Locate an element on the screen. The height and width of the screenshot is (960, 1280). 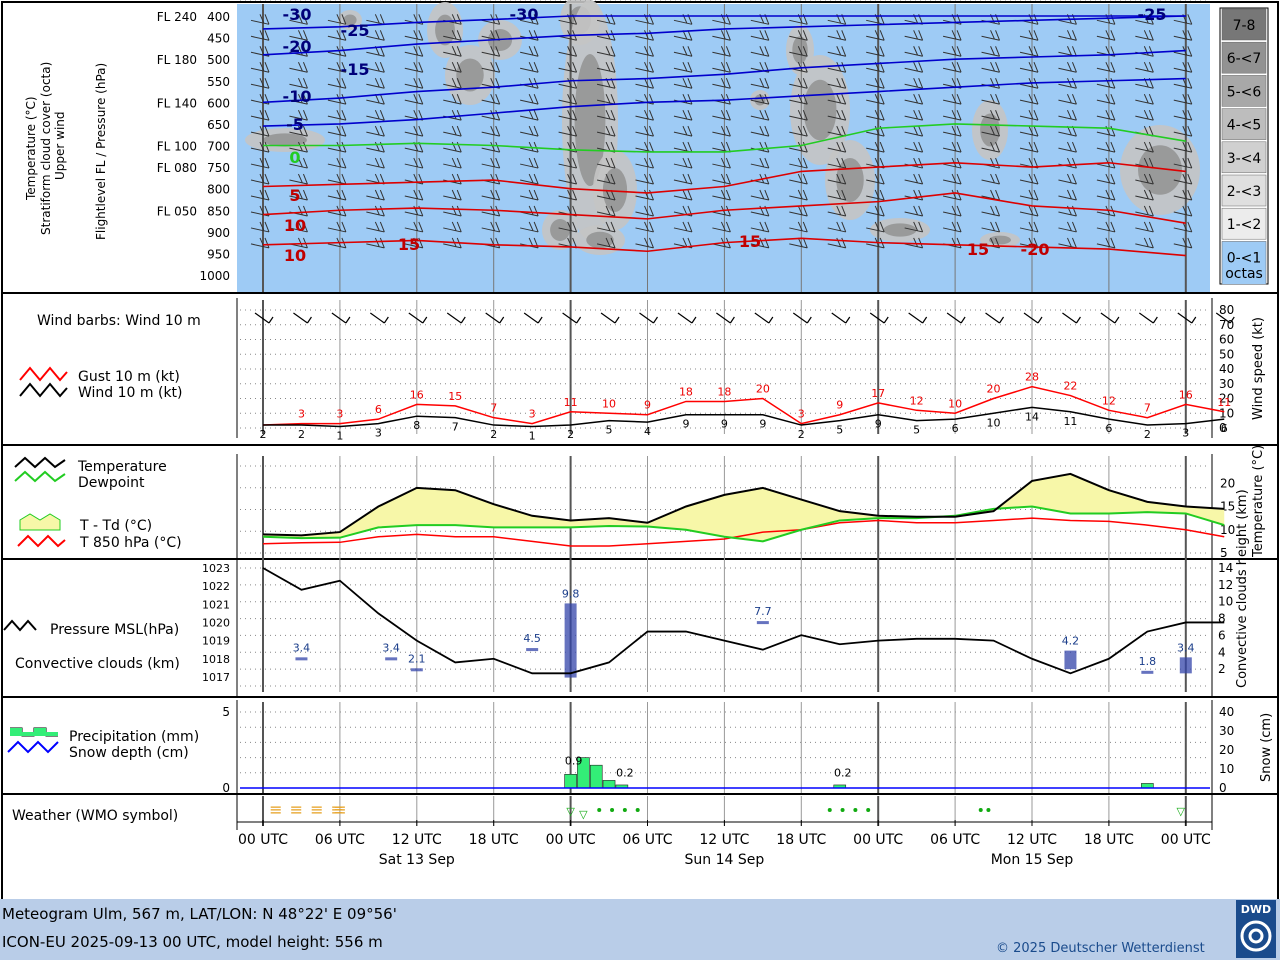
conv-tick-8: 8 is located at coordinates (1222, 619).